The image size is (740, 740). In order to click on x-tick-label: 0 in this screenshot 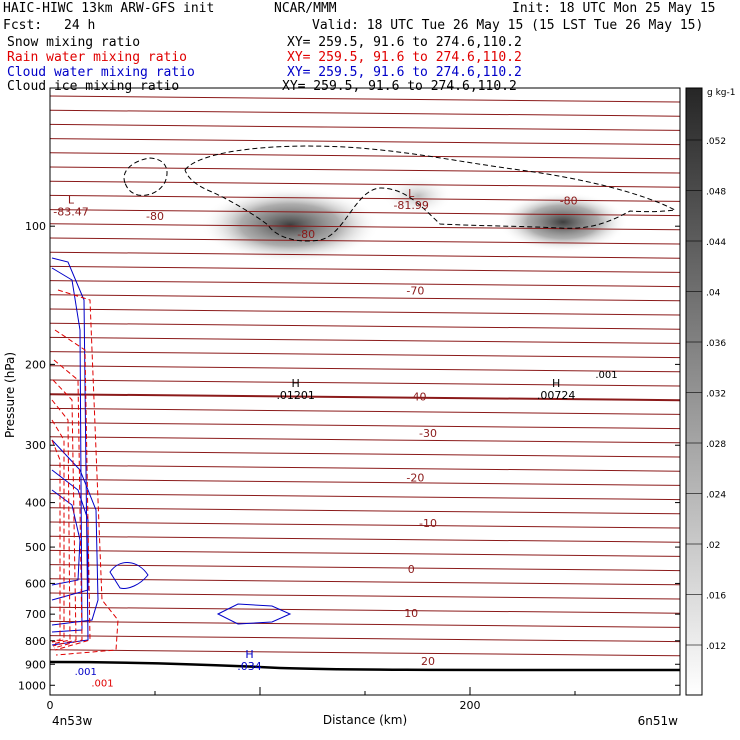, I will do `click(50, 705)`.